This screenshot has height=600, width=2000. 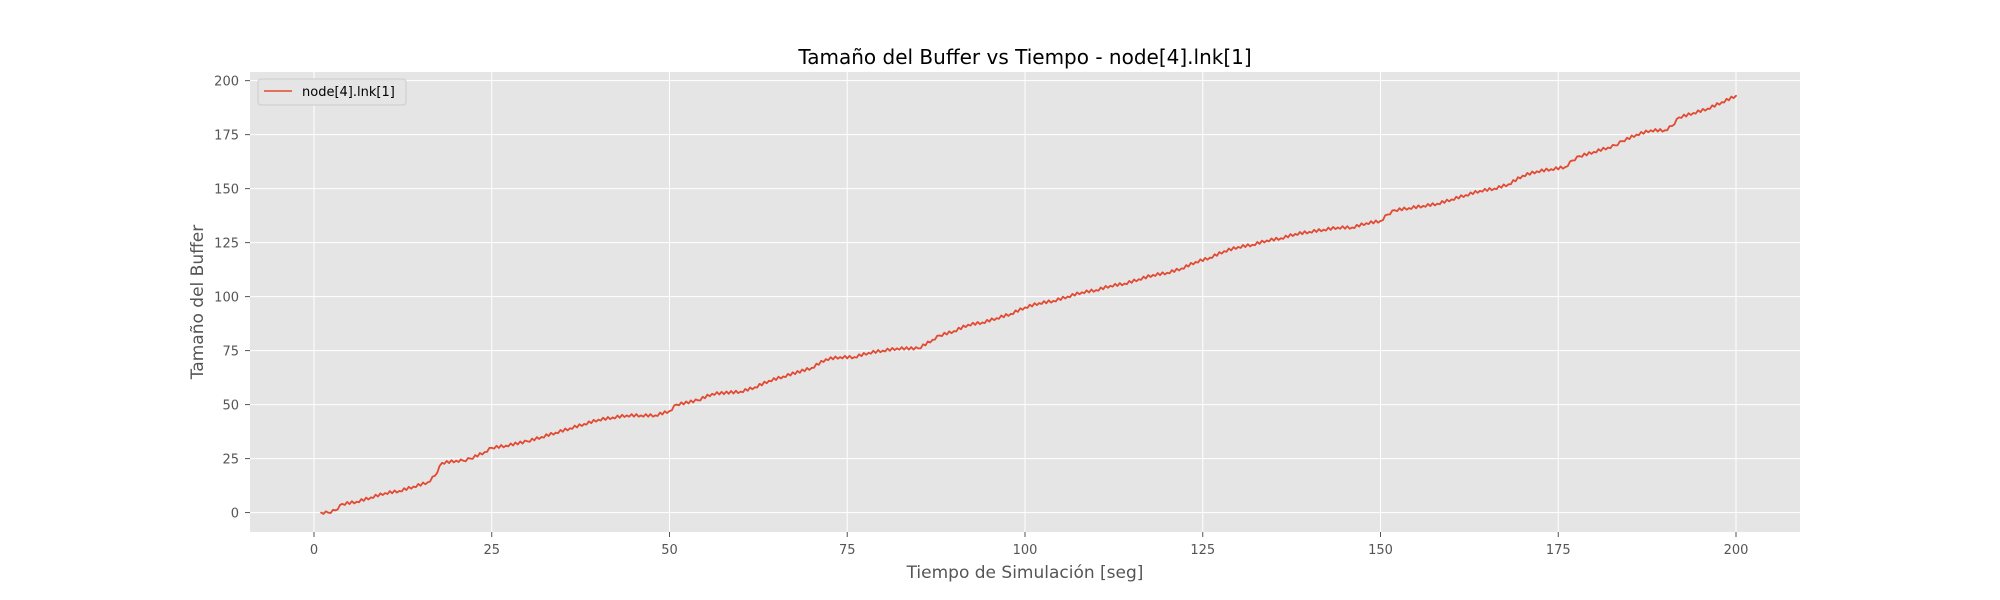 I want to click on legend-box, so click(x=332, y=92).